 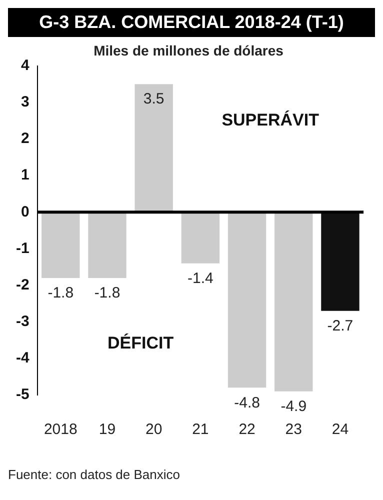 I want to click on data-label: -4.9, so click(x=293, y=406).